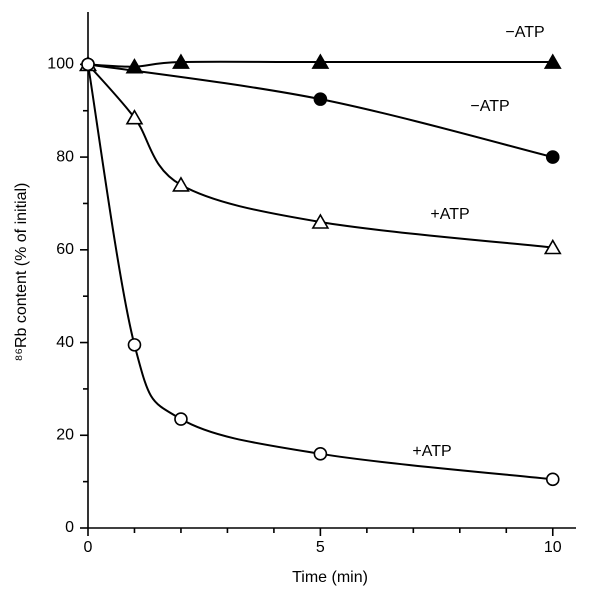 The height and width of the screenshot is (595, 598). I want to click on x-tick-label: 0, so click(88, 547).